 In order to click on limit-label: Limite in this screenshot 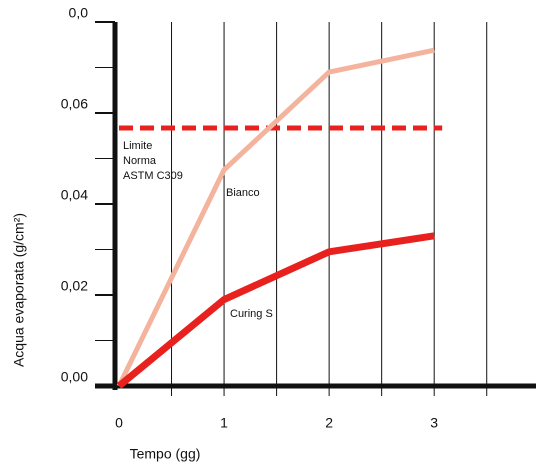, I will do `click(137, 146)`.